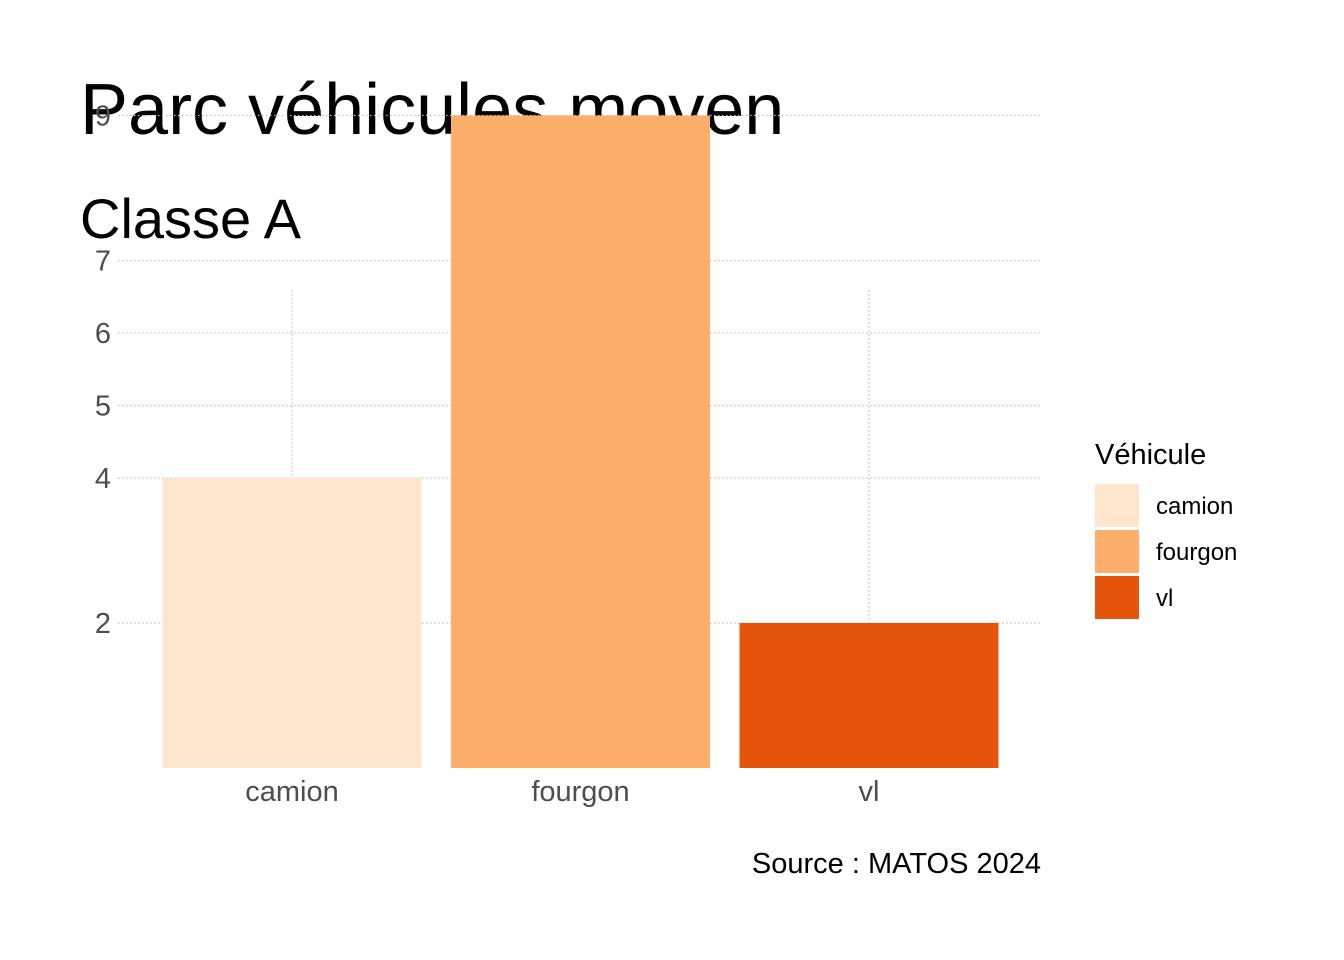 Image resolution: width=1344 pixels, height=960 pixels. Describe the element at coordinates (869, 695) in the screenshot. I see `bar-vl` at that location.